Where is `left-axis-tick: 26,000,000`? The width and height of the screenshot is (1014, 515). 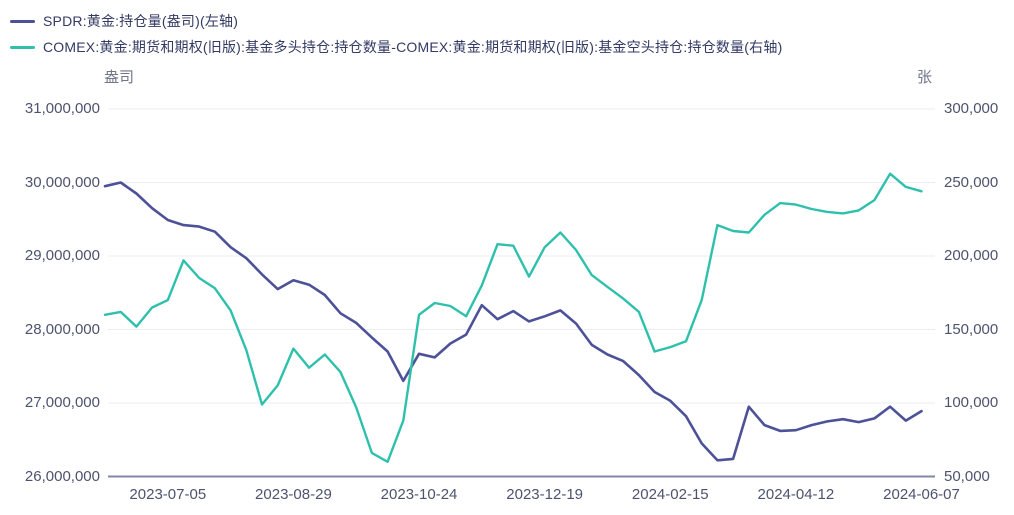 left-axis-tick: 26,000,000 is located at coordinates (62, 476).